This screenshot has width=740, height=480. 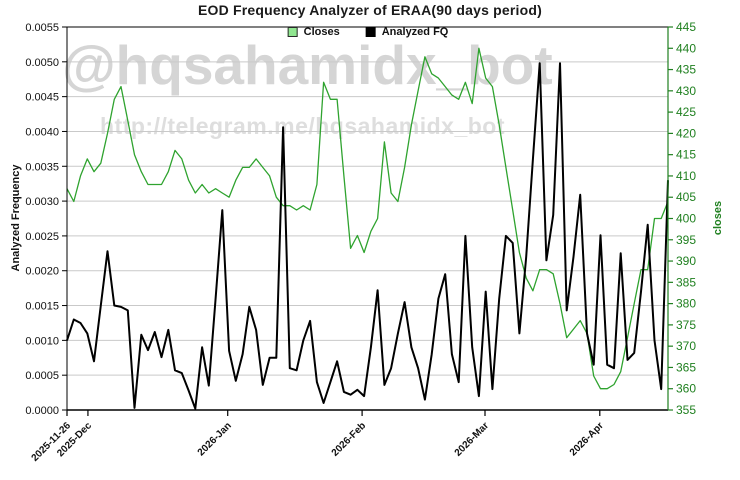 I want to click on legend-label-analyzed-fq: Analyzed FQ, so click(x=415, y=32).